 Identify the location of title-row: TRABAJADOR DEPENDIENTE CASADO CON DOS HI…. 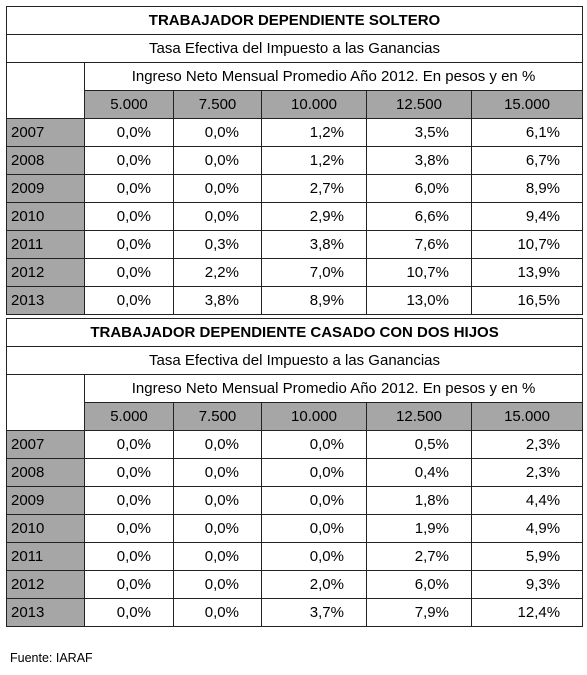
(294, 332).